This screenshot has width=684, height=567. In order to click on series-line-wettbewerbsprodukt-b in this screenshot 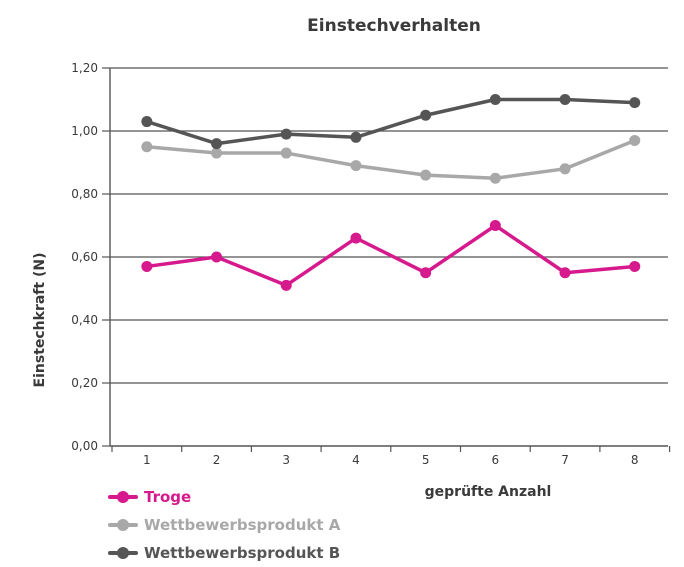, I will do `click(390, 121)`.